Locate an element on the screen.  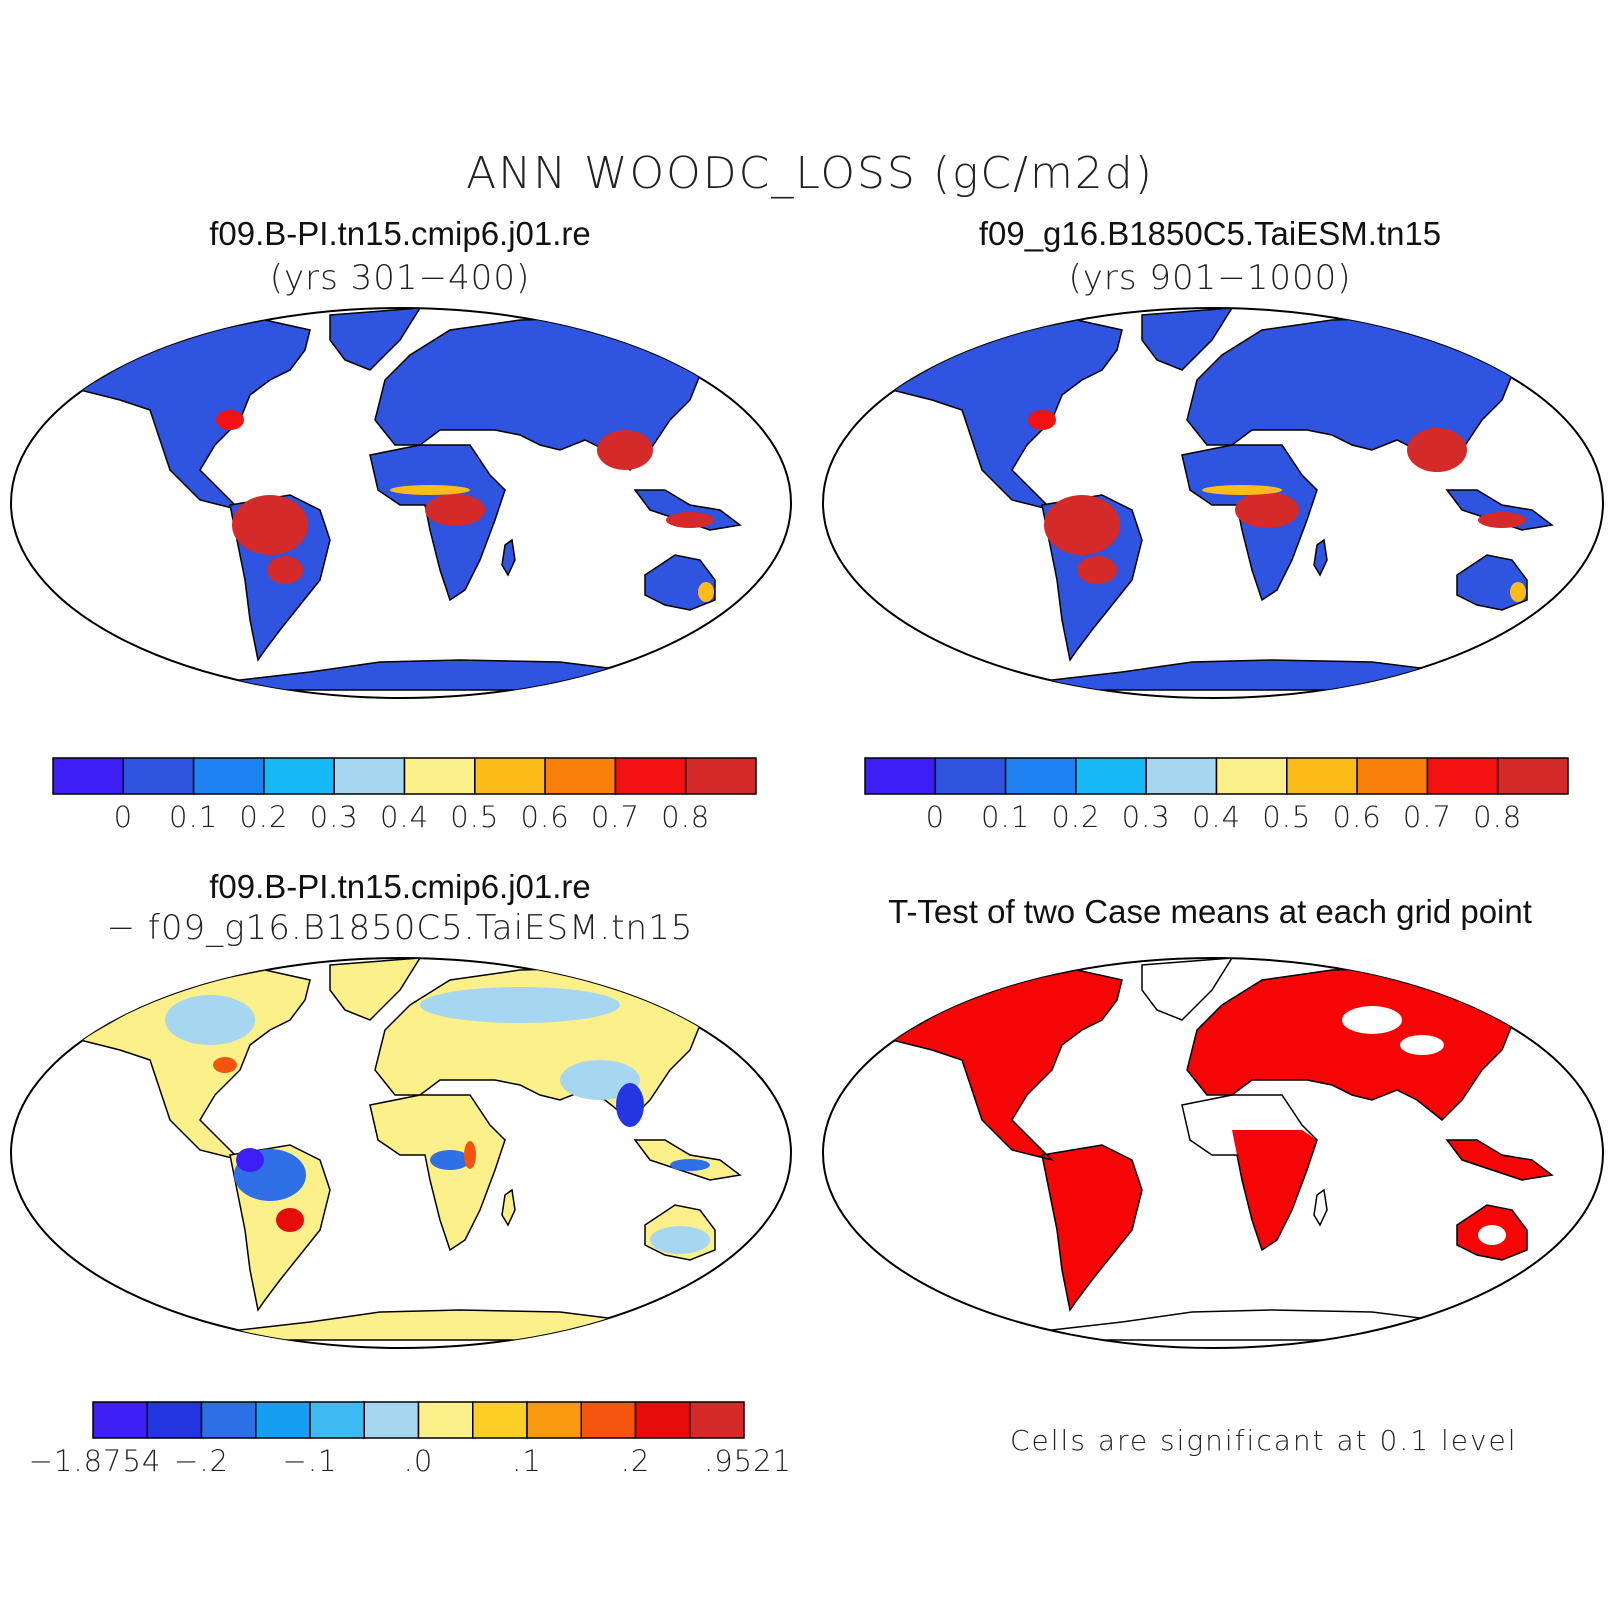
bottom-left-title: f09.B-PI.tn15.cmip6.j01.re is located at coordinates (400, 886).